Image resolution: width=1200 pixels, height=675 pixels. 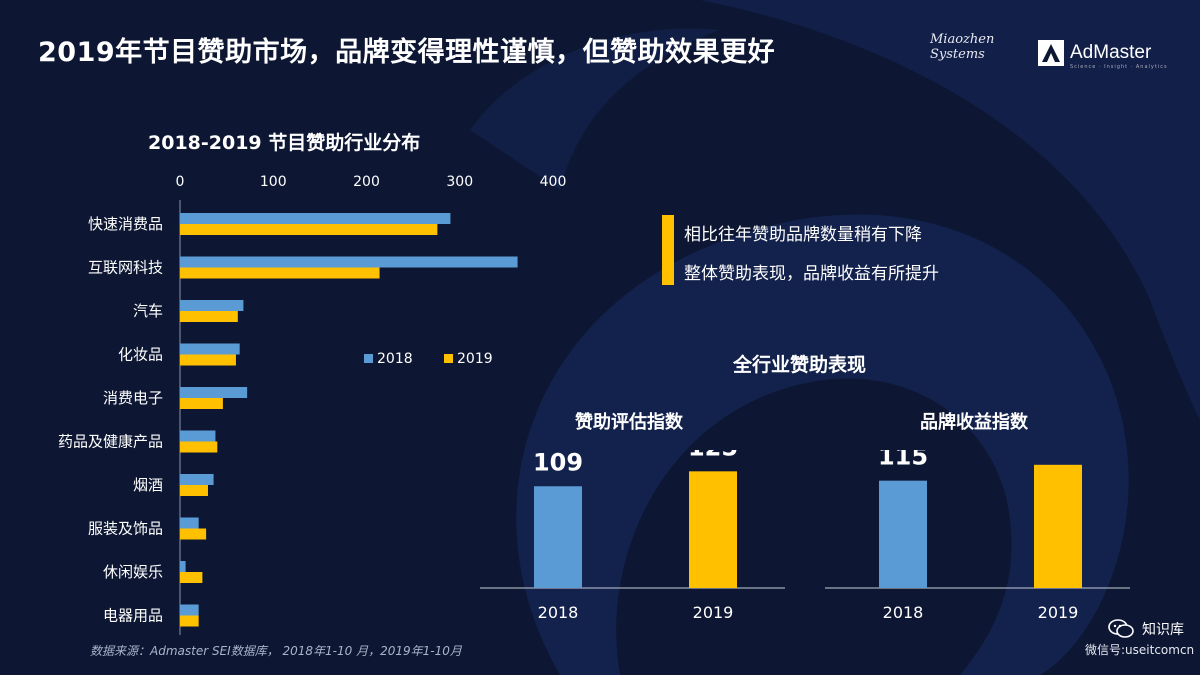 I want to click on wechat-badge: 知识库, so click(x=1146, y=629).